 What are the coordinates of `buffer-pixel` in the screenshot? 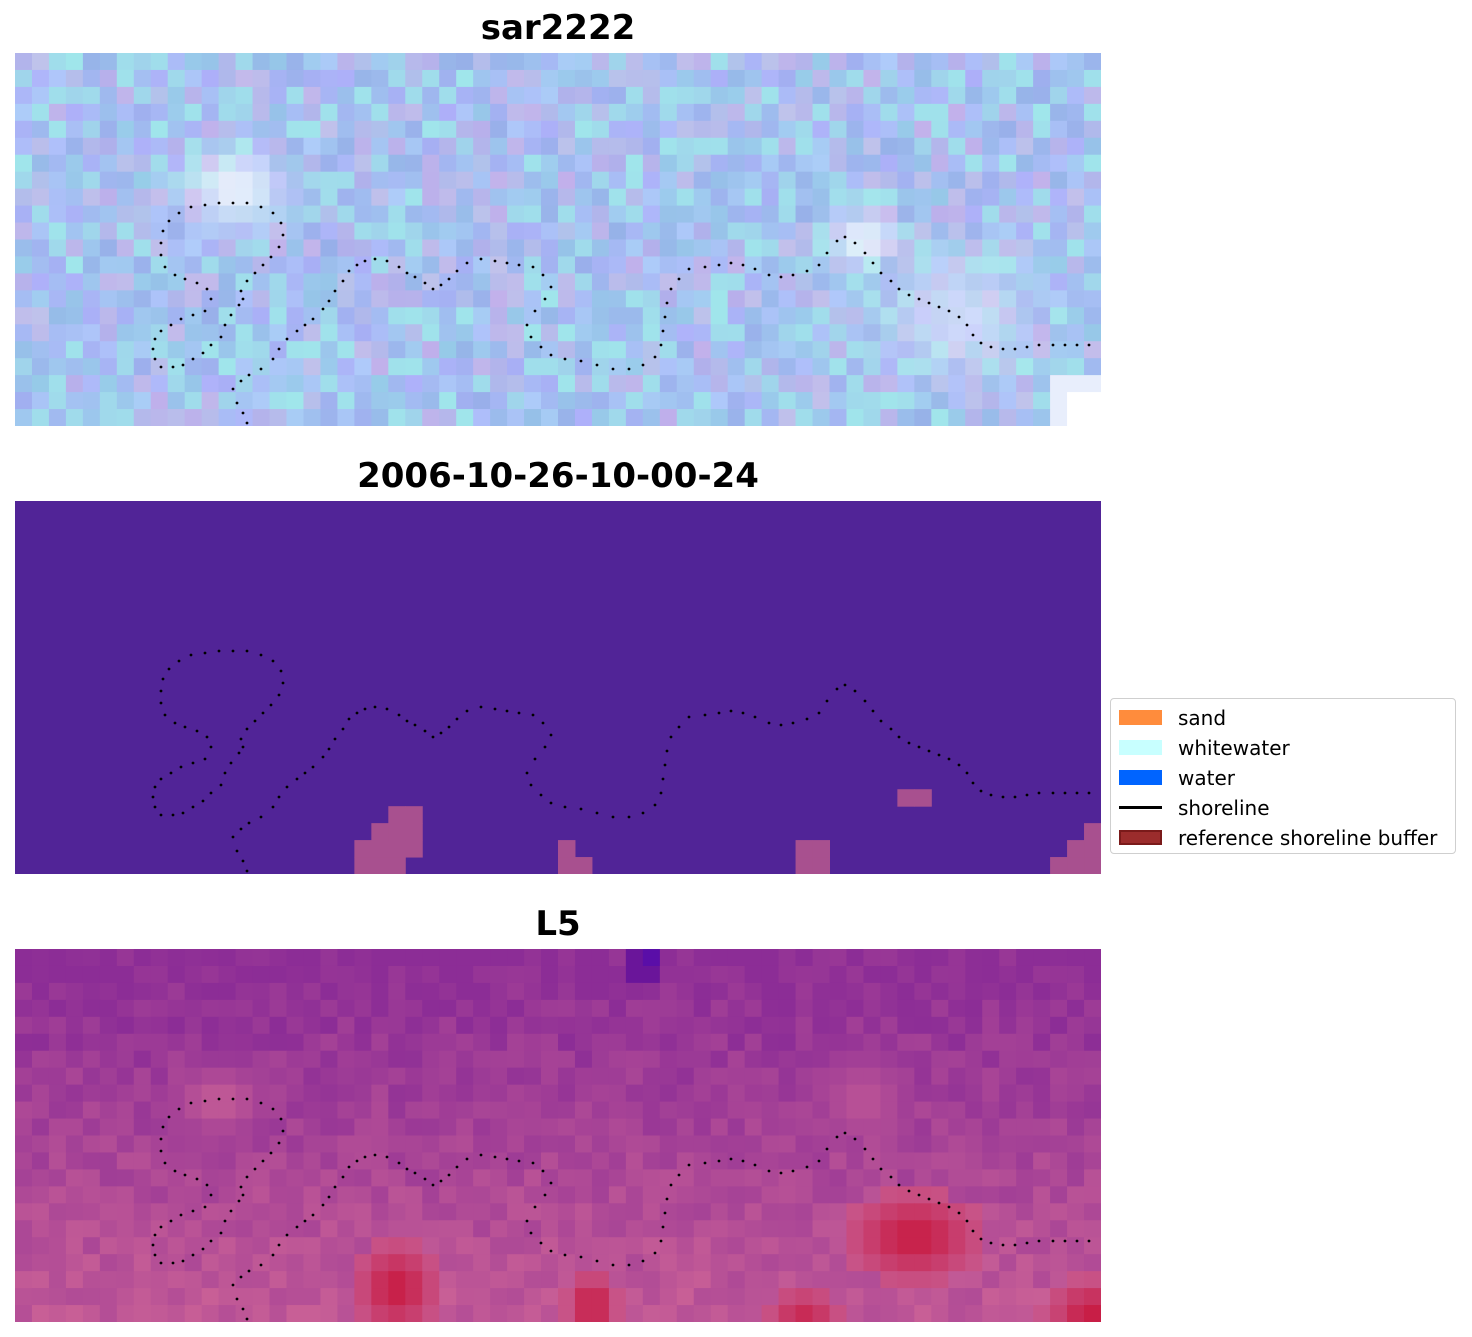 It's located at (414, 849).